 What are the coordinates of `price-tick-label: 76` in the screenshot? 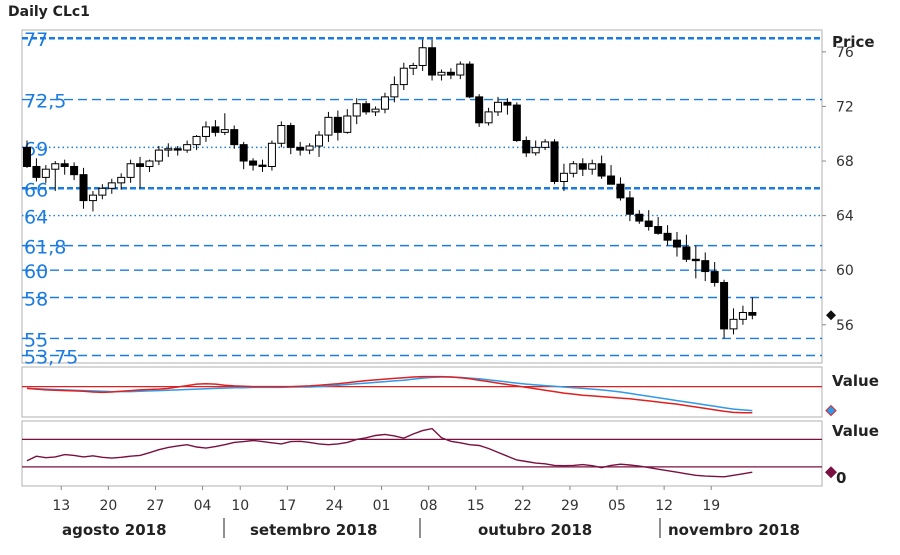 It's located at (845, 53).